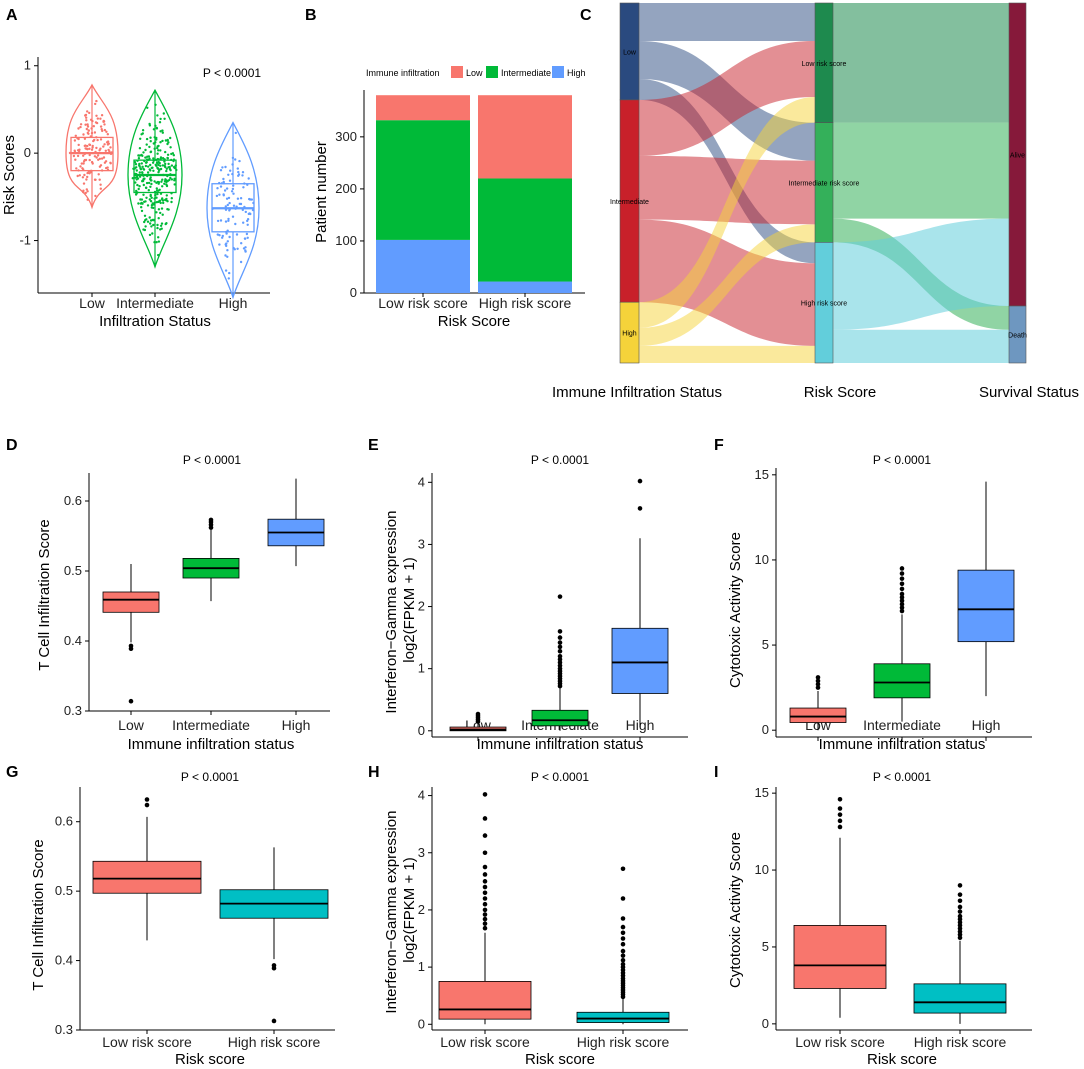 The image size is (1084, 1069). What do you see at coordinates (73, 570) in the screenshot?
I see `y-tick-label: 0.5` at bounding box center [73, 570].